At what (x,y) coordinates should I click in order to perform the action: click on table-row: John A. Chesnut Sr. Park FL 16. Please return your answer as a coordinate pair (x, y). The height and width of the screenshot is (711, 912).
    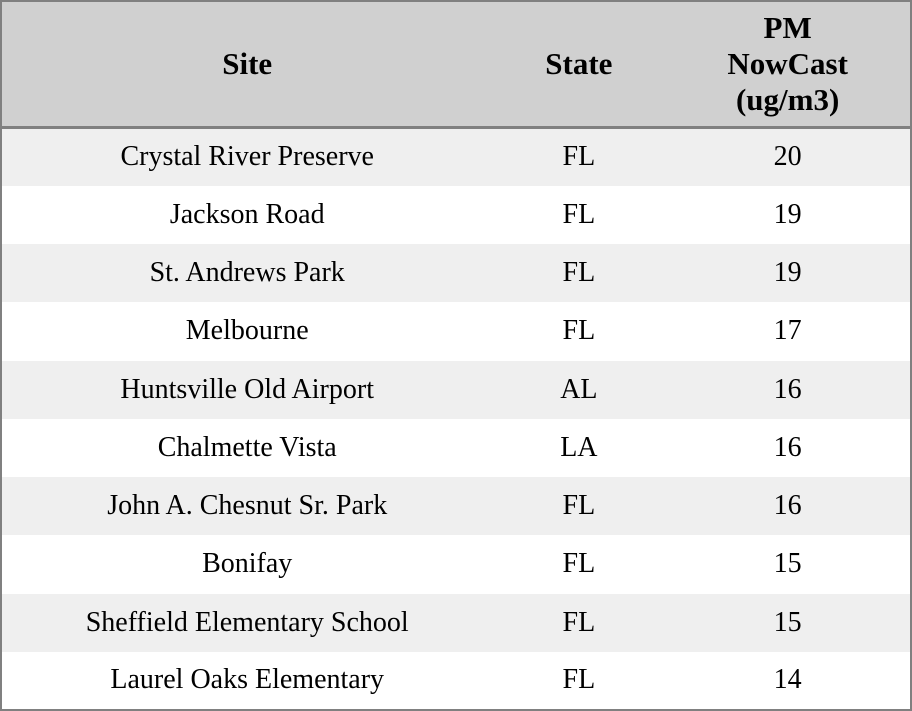
    Looking at the image, I should click on (456, 506).